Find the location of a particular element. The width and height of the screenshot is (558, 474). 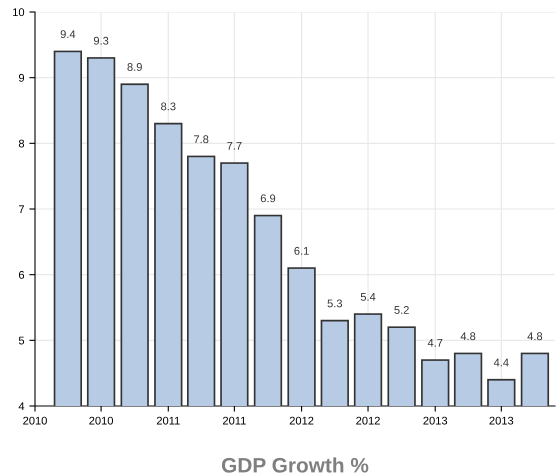

data-label: 5.2 is located at coordinates (401, 310).